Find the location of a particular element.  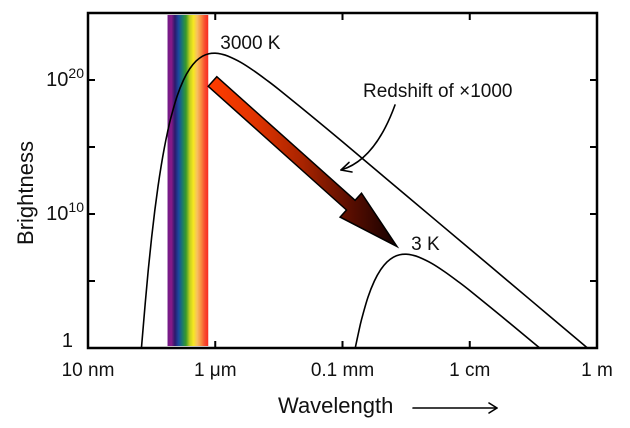

redshift-callout-label: Redshift of ×1000 is located at coordinates (437, 91).